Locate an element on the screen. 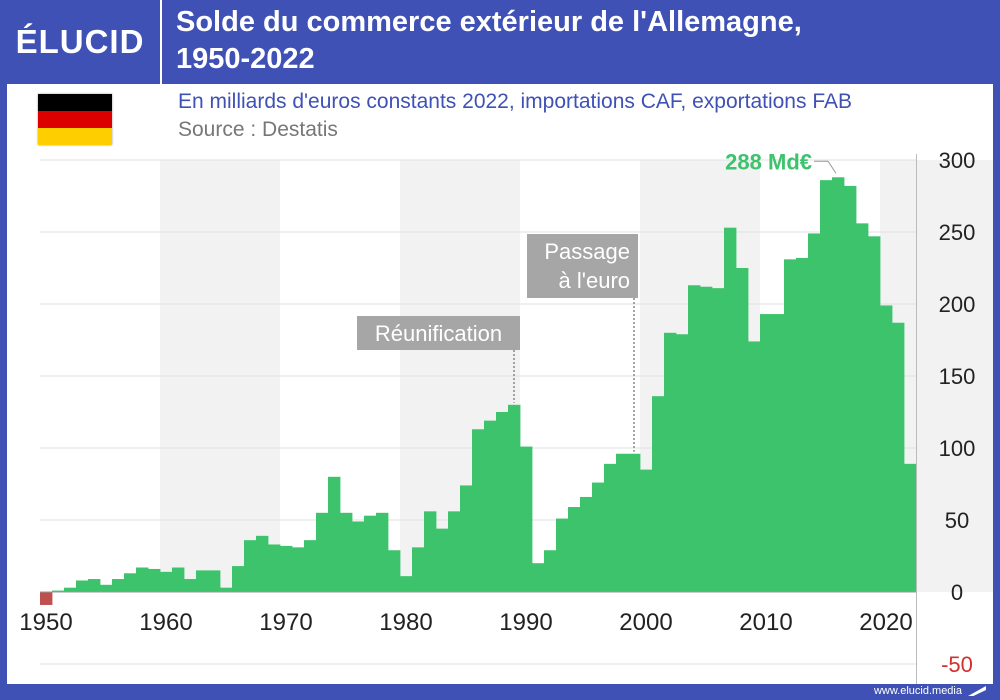 Image resolution: width=1000 pixels, height=700 pixels. x-tick-label: 1980 is located at coordinates (405, 622).